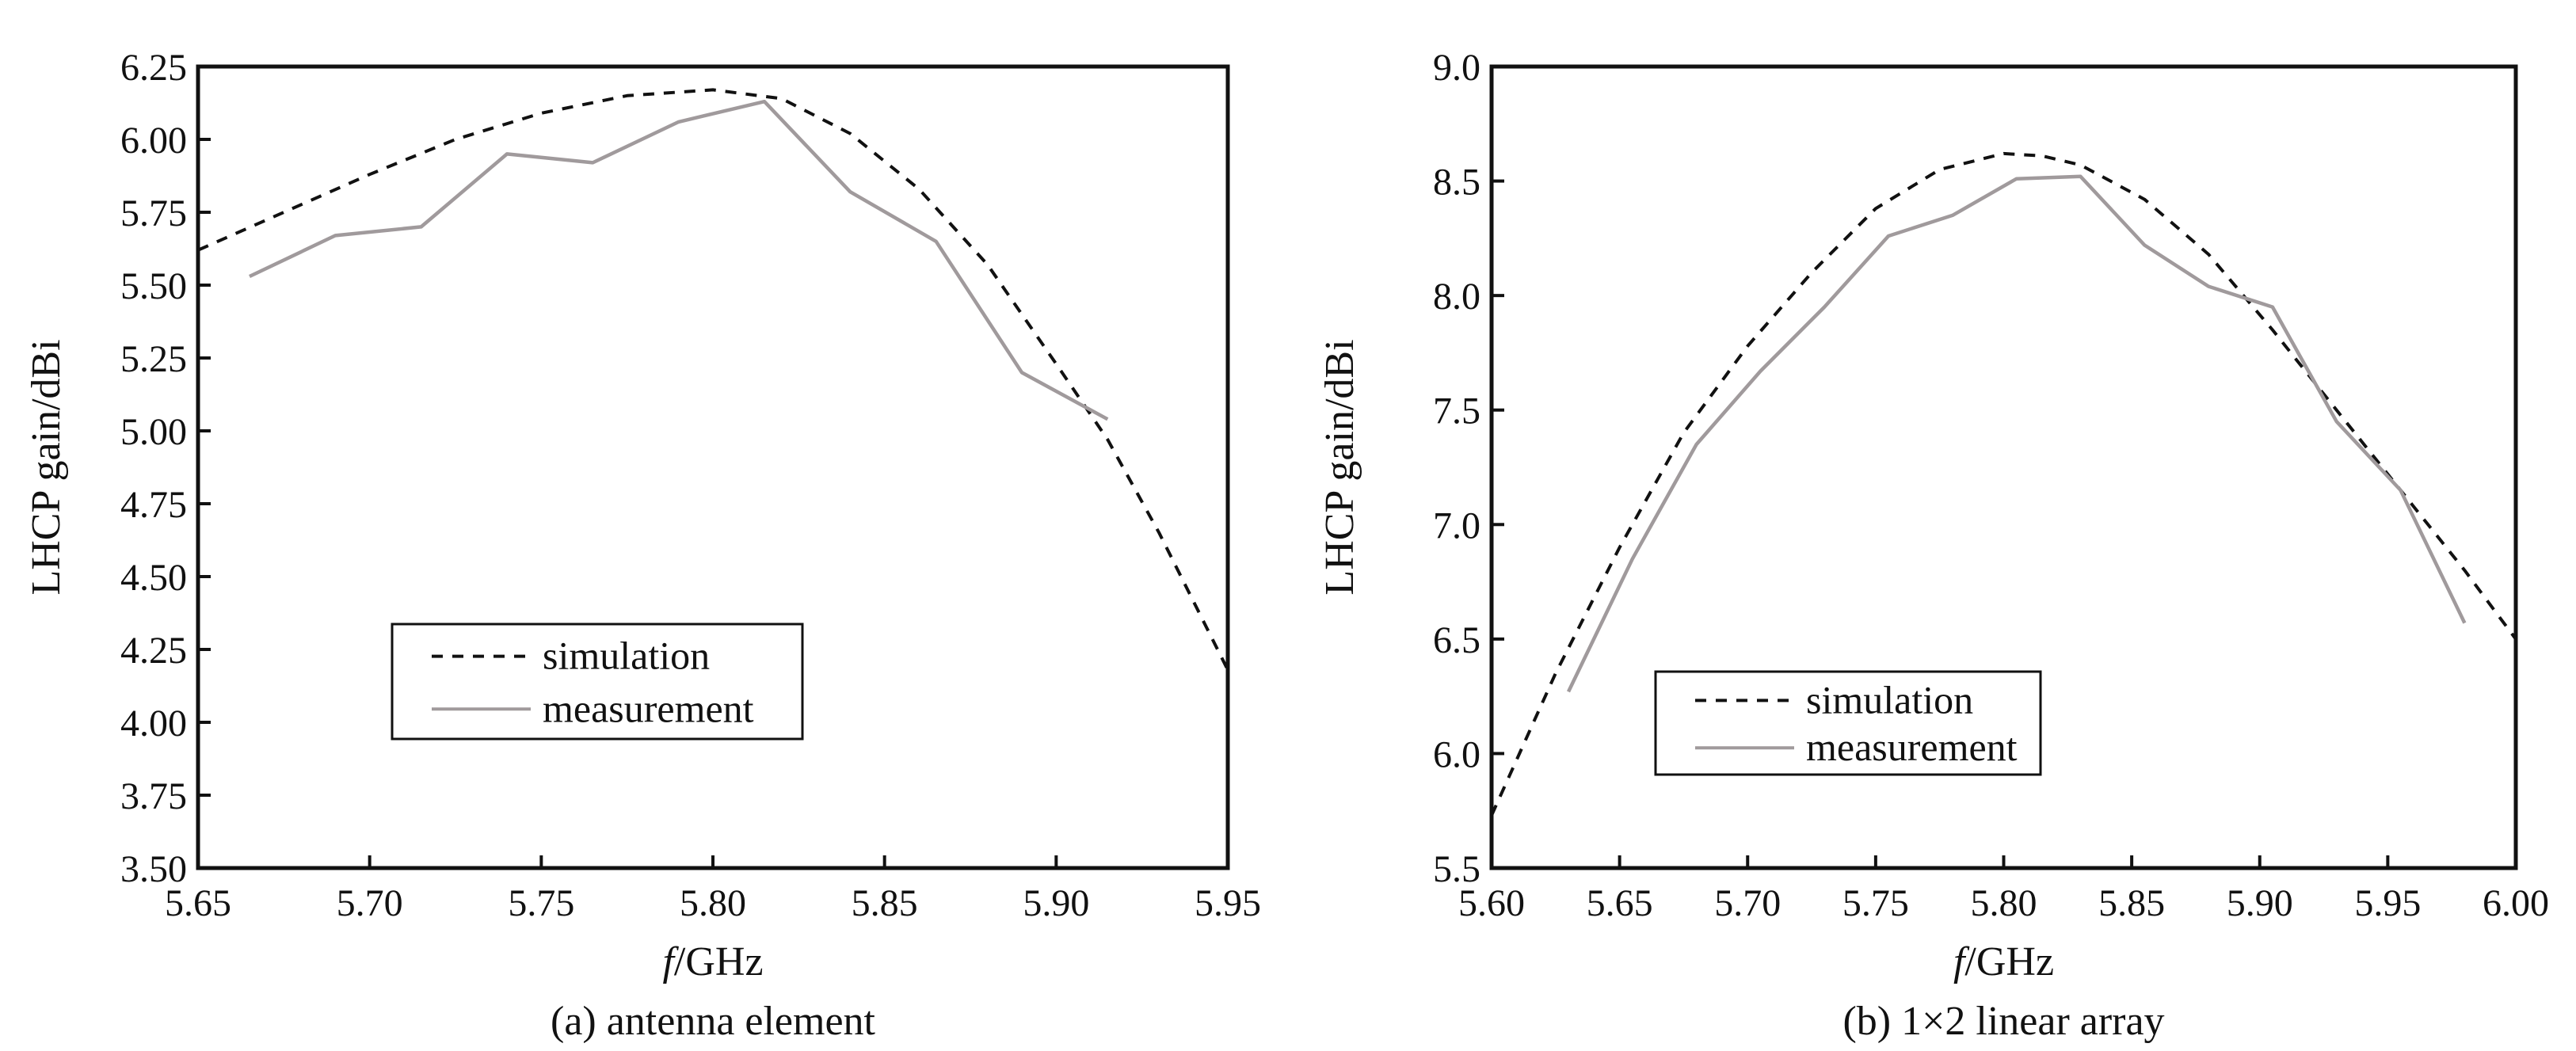  What do you see at coordinates (154, 505) in the screenshot?
I see `y-tick-label: 4.75` at bounding box center [154, 505].